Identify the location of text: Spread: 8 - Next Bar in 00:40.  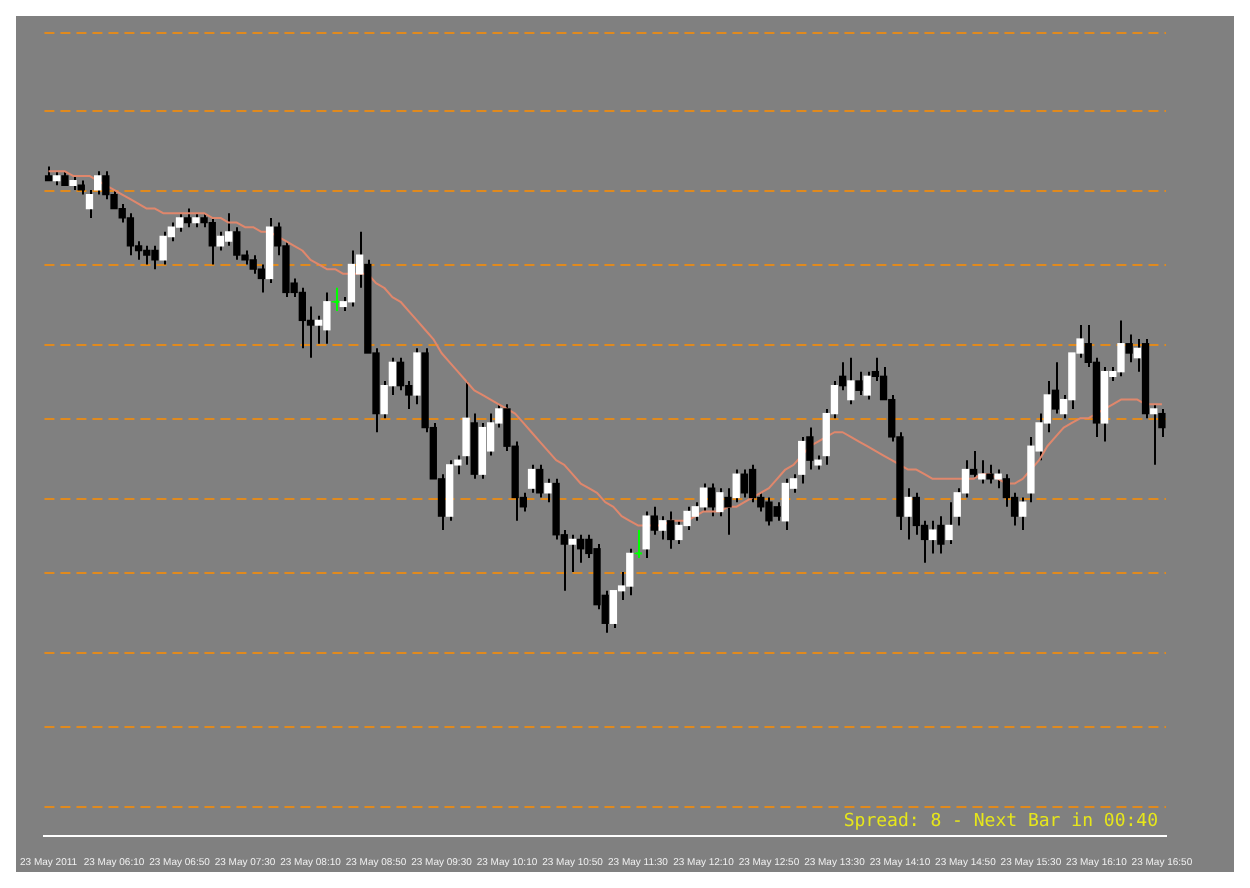
(1000, 821).